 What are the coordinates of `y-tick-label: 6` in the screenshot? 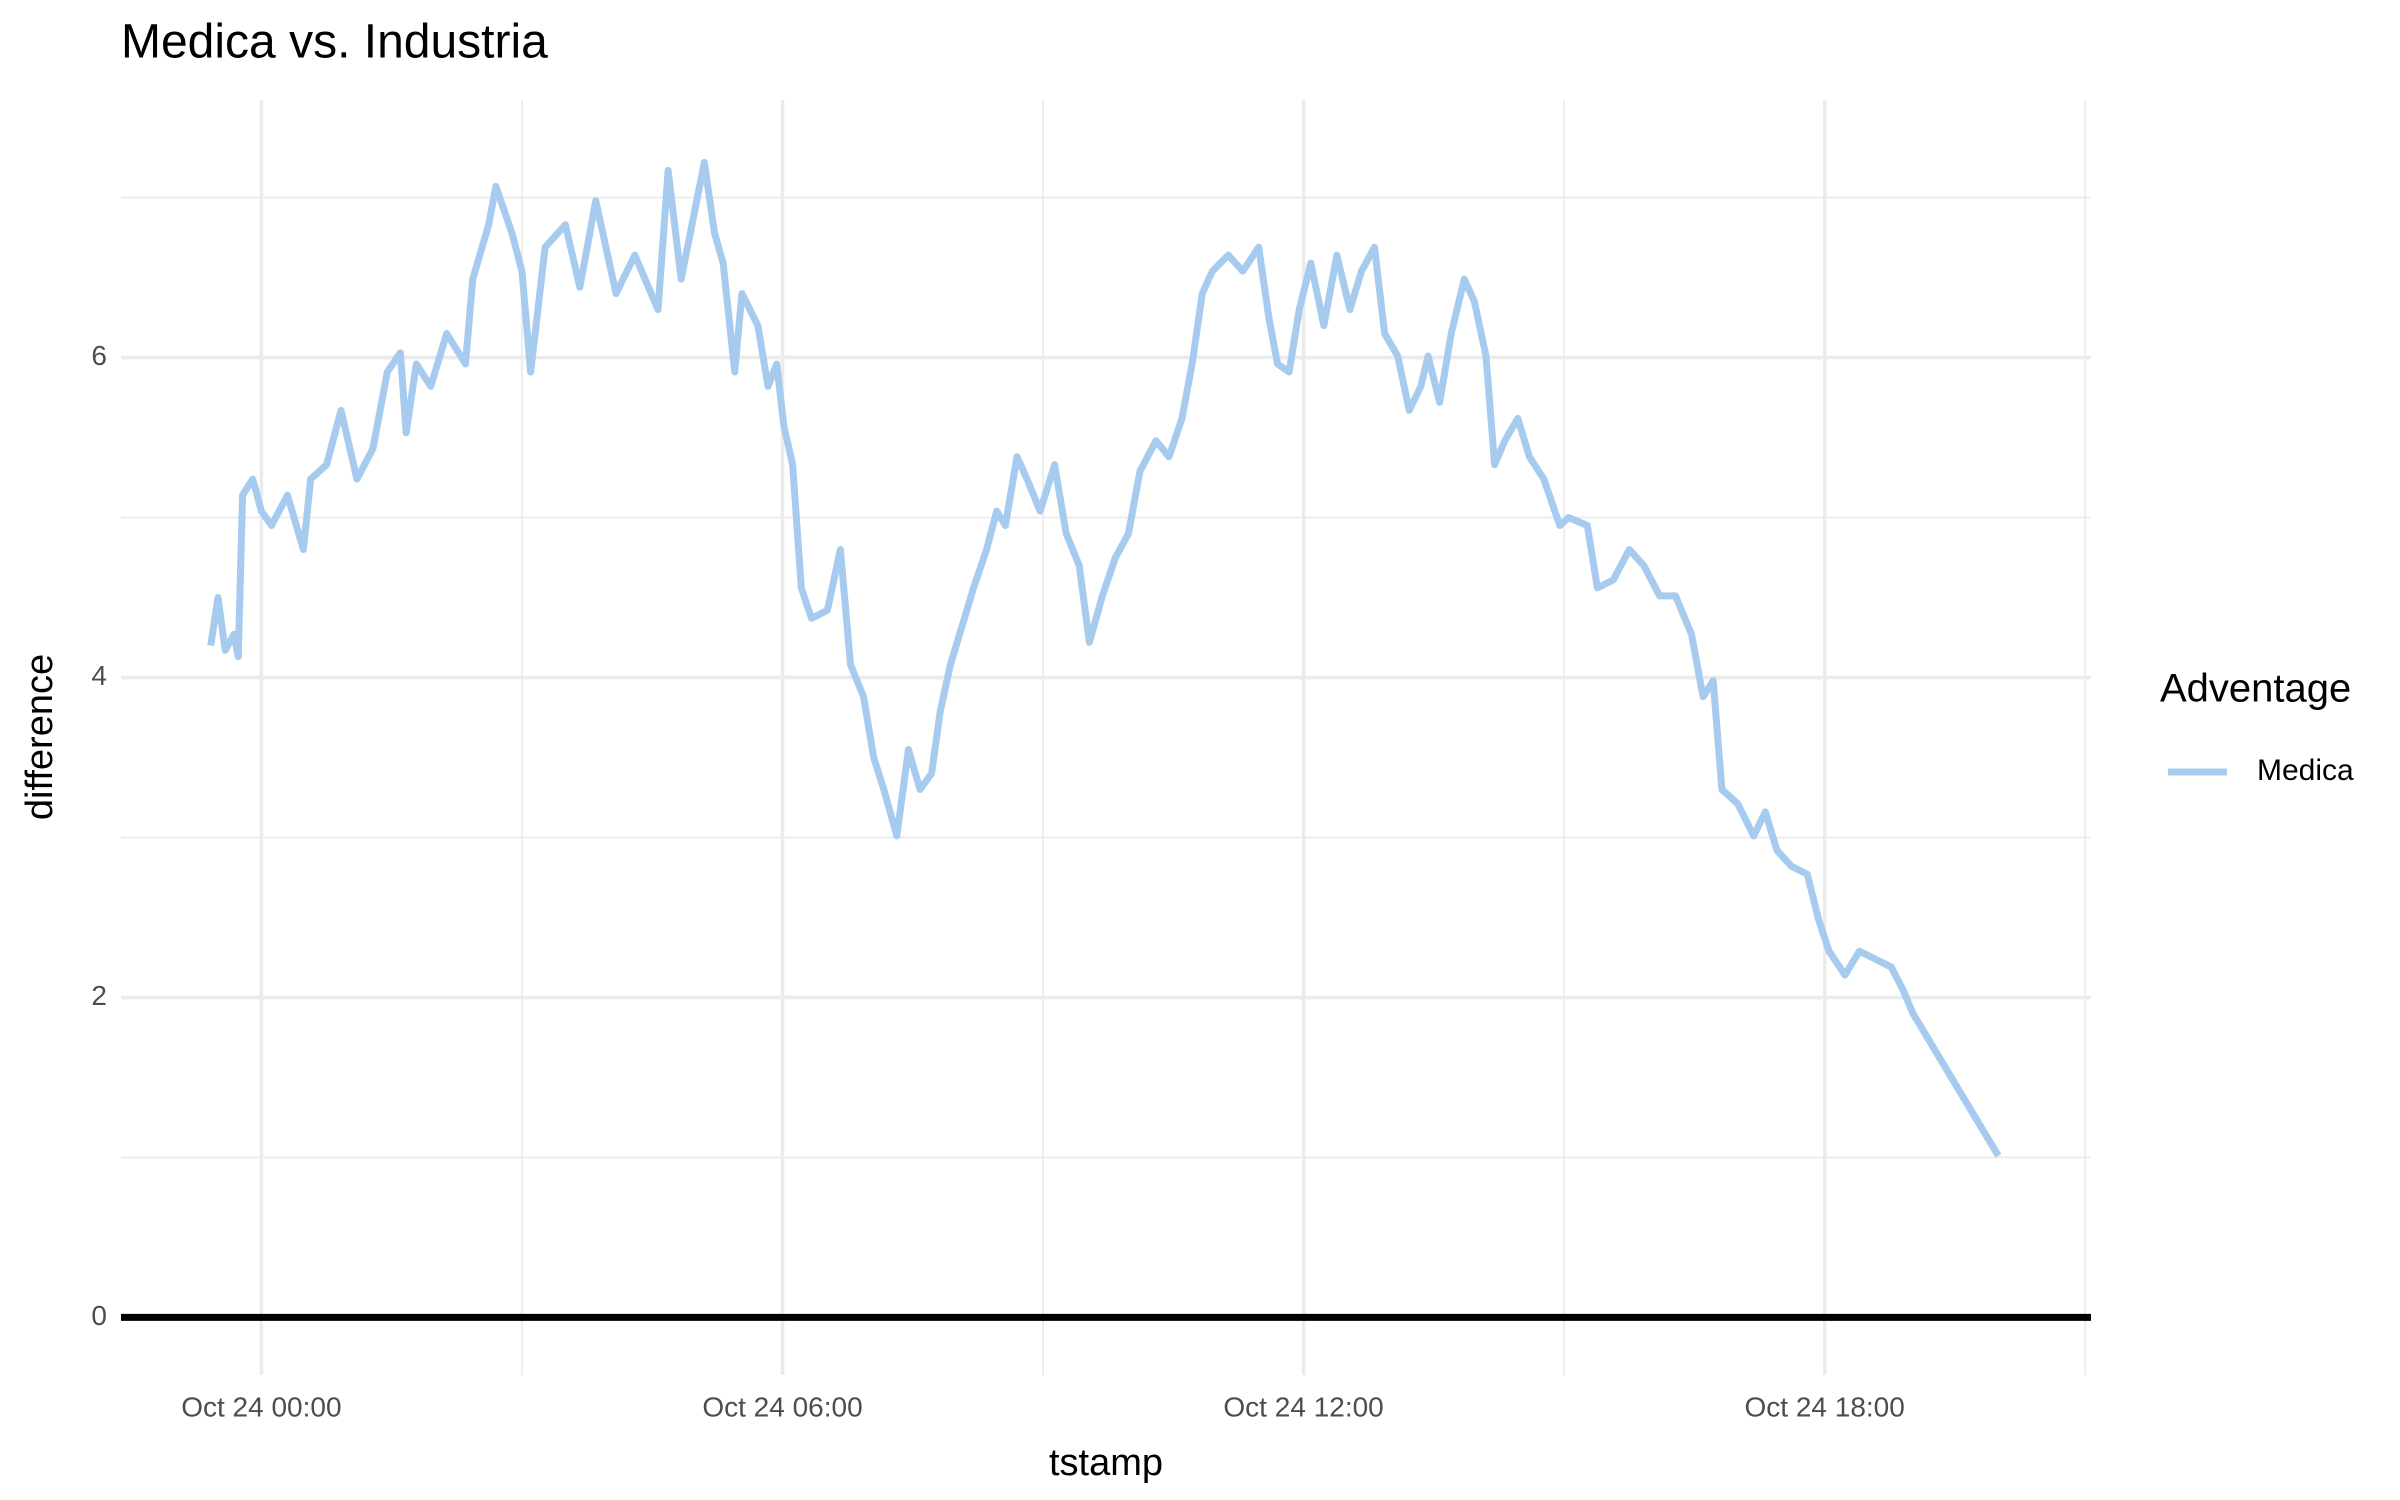 It's located at (99, 355).